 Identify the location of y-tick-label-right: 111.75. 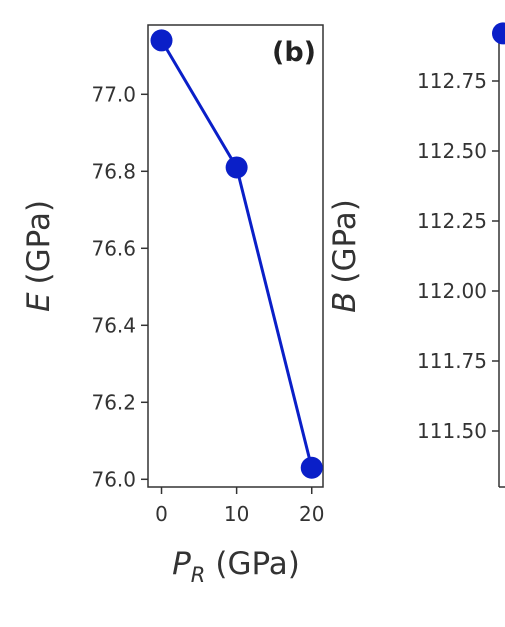
(452, 361).